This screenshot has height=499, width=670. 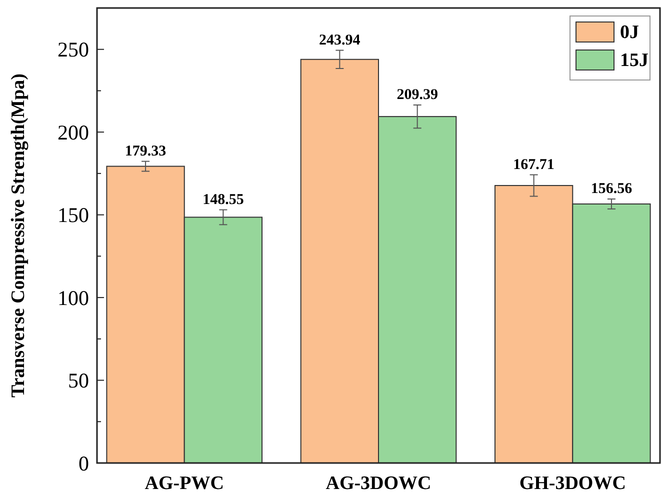 What do you see at coordinates (340, 40) in the screenshot?
I see `data-label: 243.94` at bounding box center [340, 40].